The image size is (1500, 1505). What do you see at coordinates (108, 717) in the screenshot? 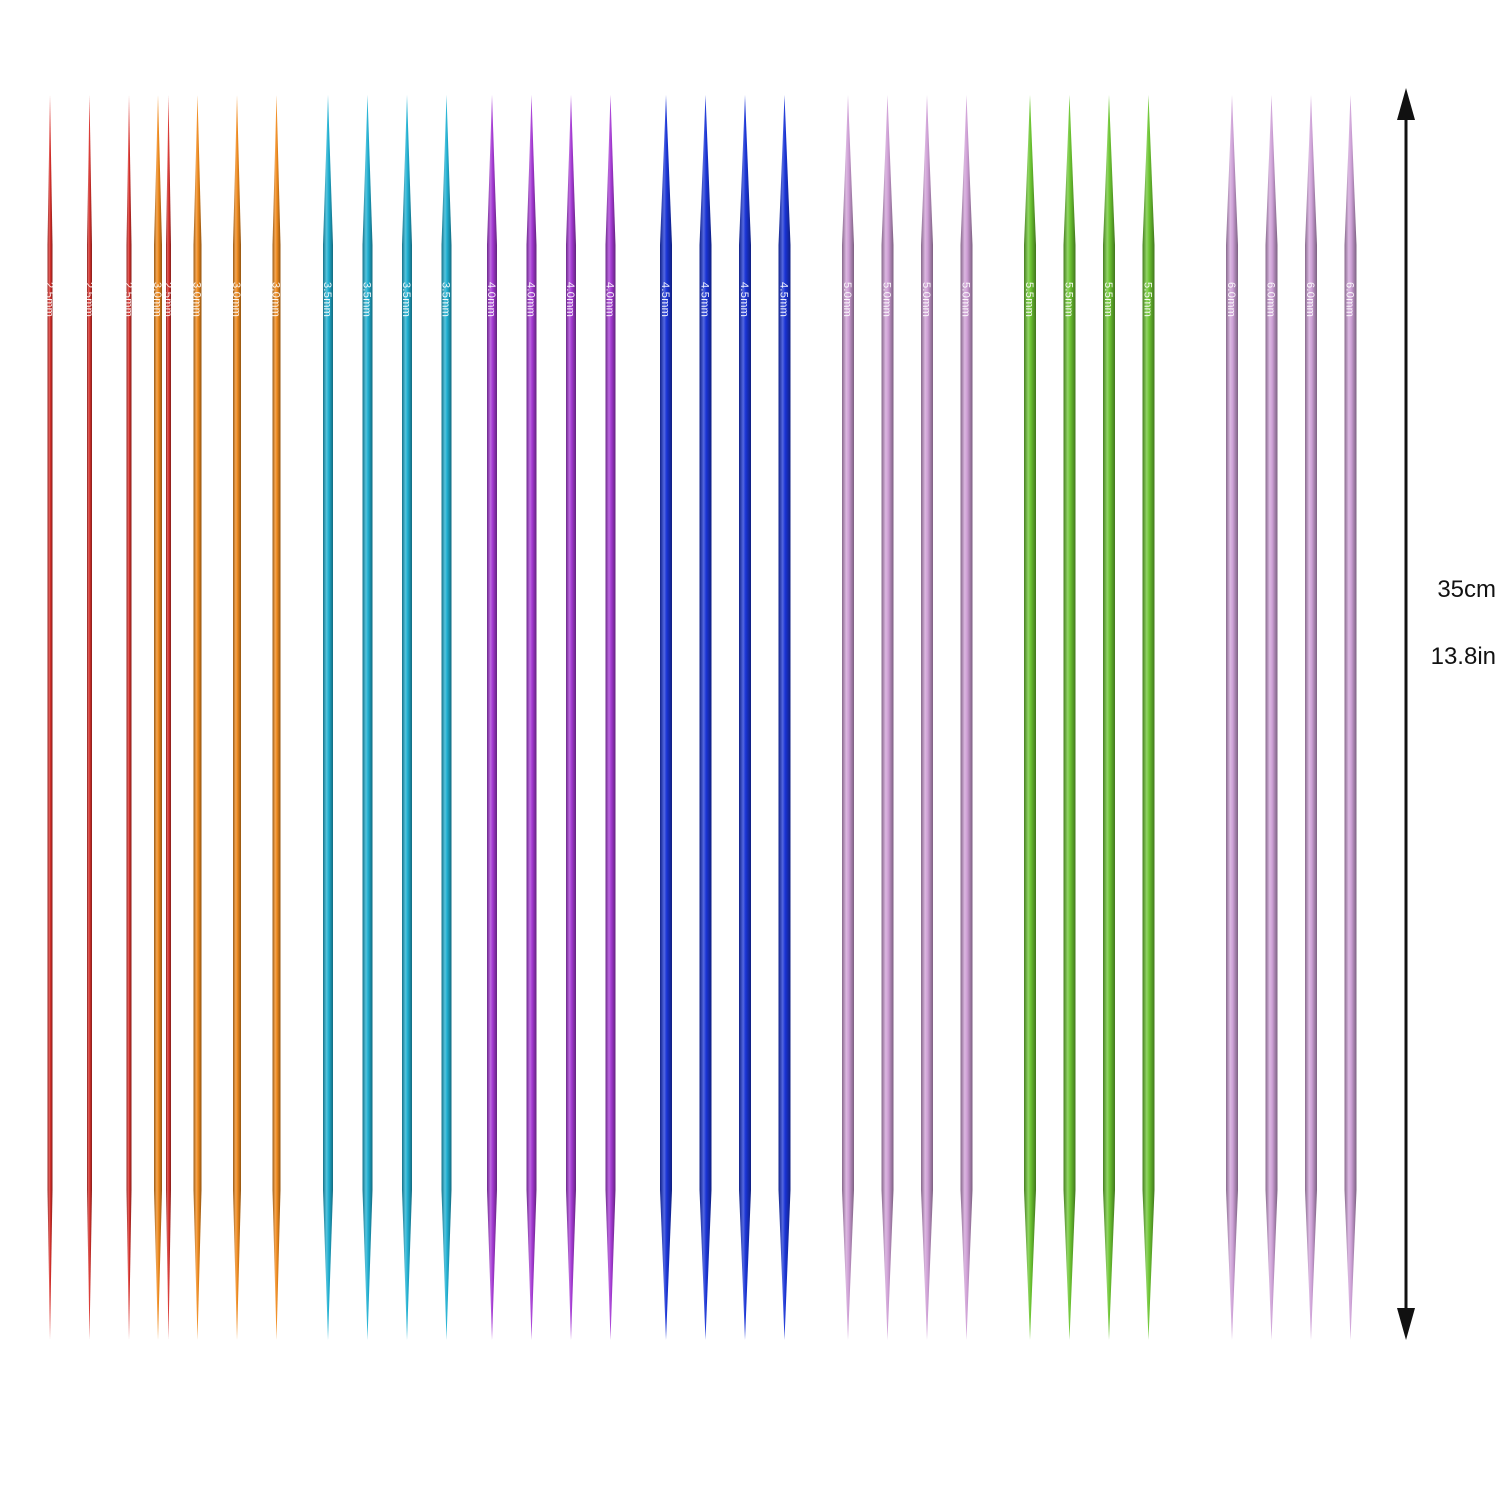
I see `needle-group: 2.5mm 2.5mm 2.5mm 2.5mm` at bounding box center [108, 717].